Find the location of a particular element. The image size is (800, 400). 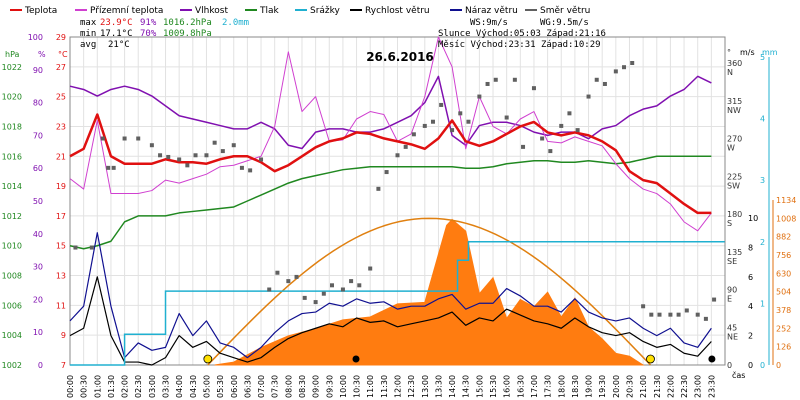

ms-tick-label: 2 is located at coordinates (750, 336).